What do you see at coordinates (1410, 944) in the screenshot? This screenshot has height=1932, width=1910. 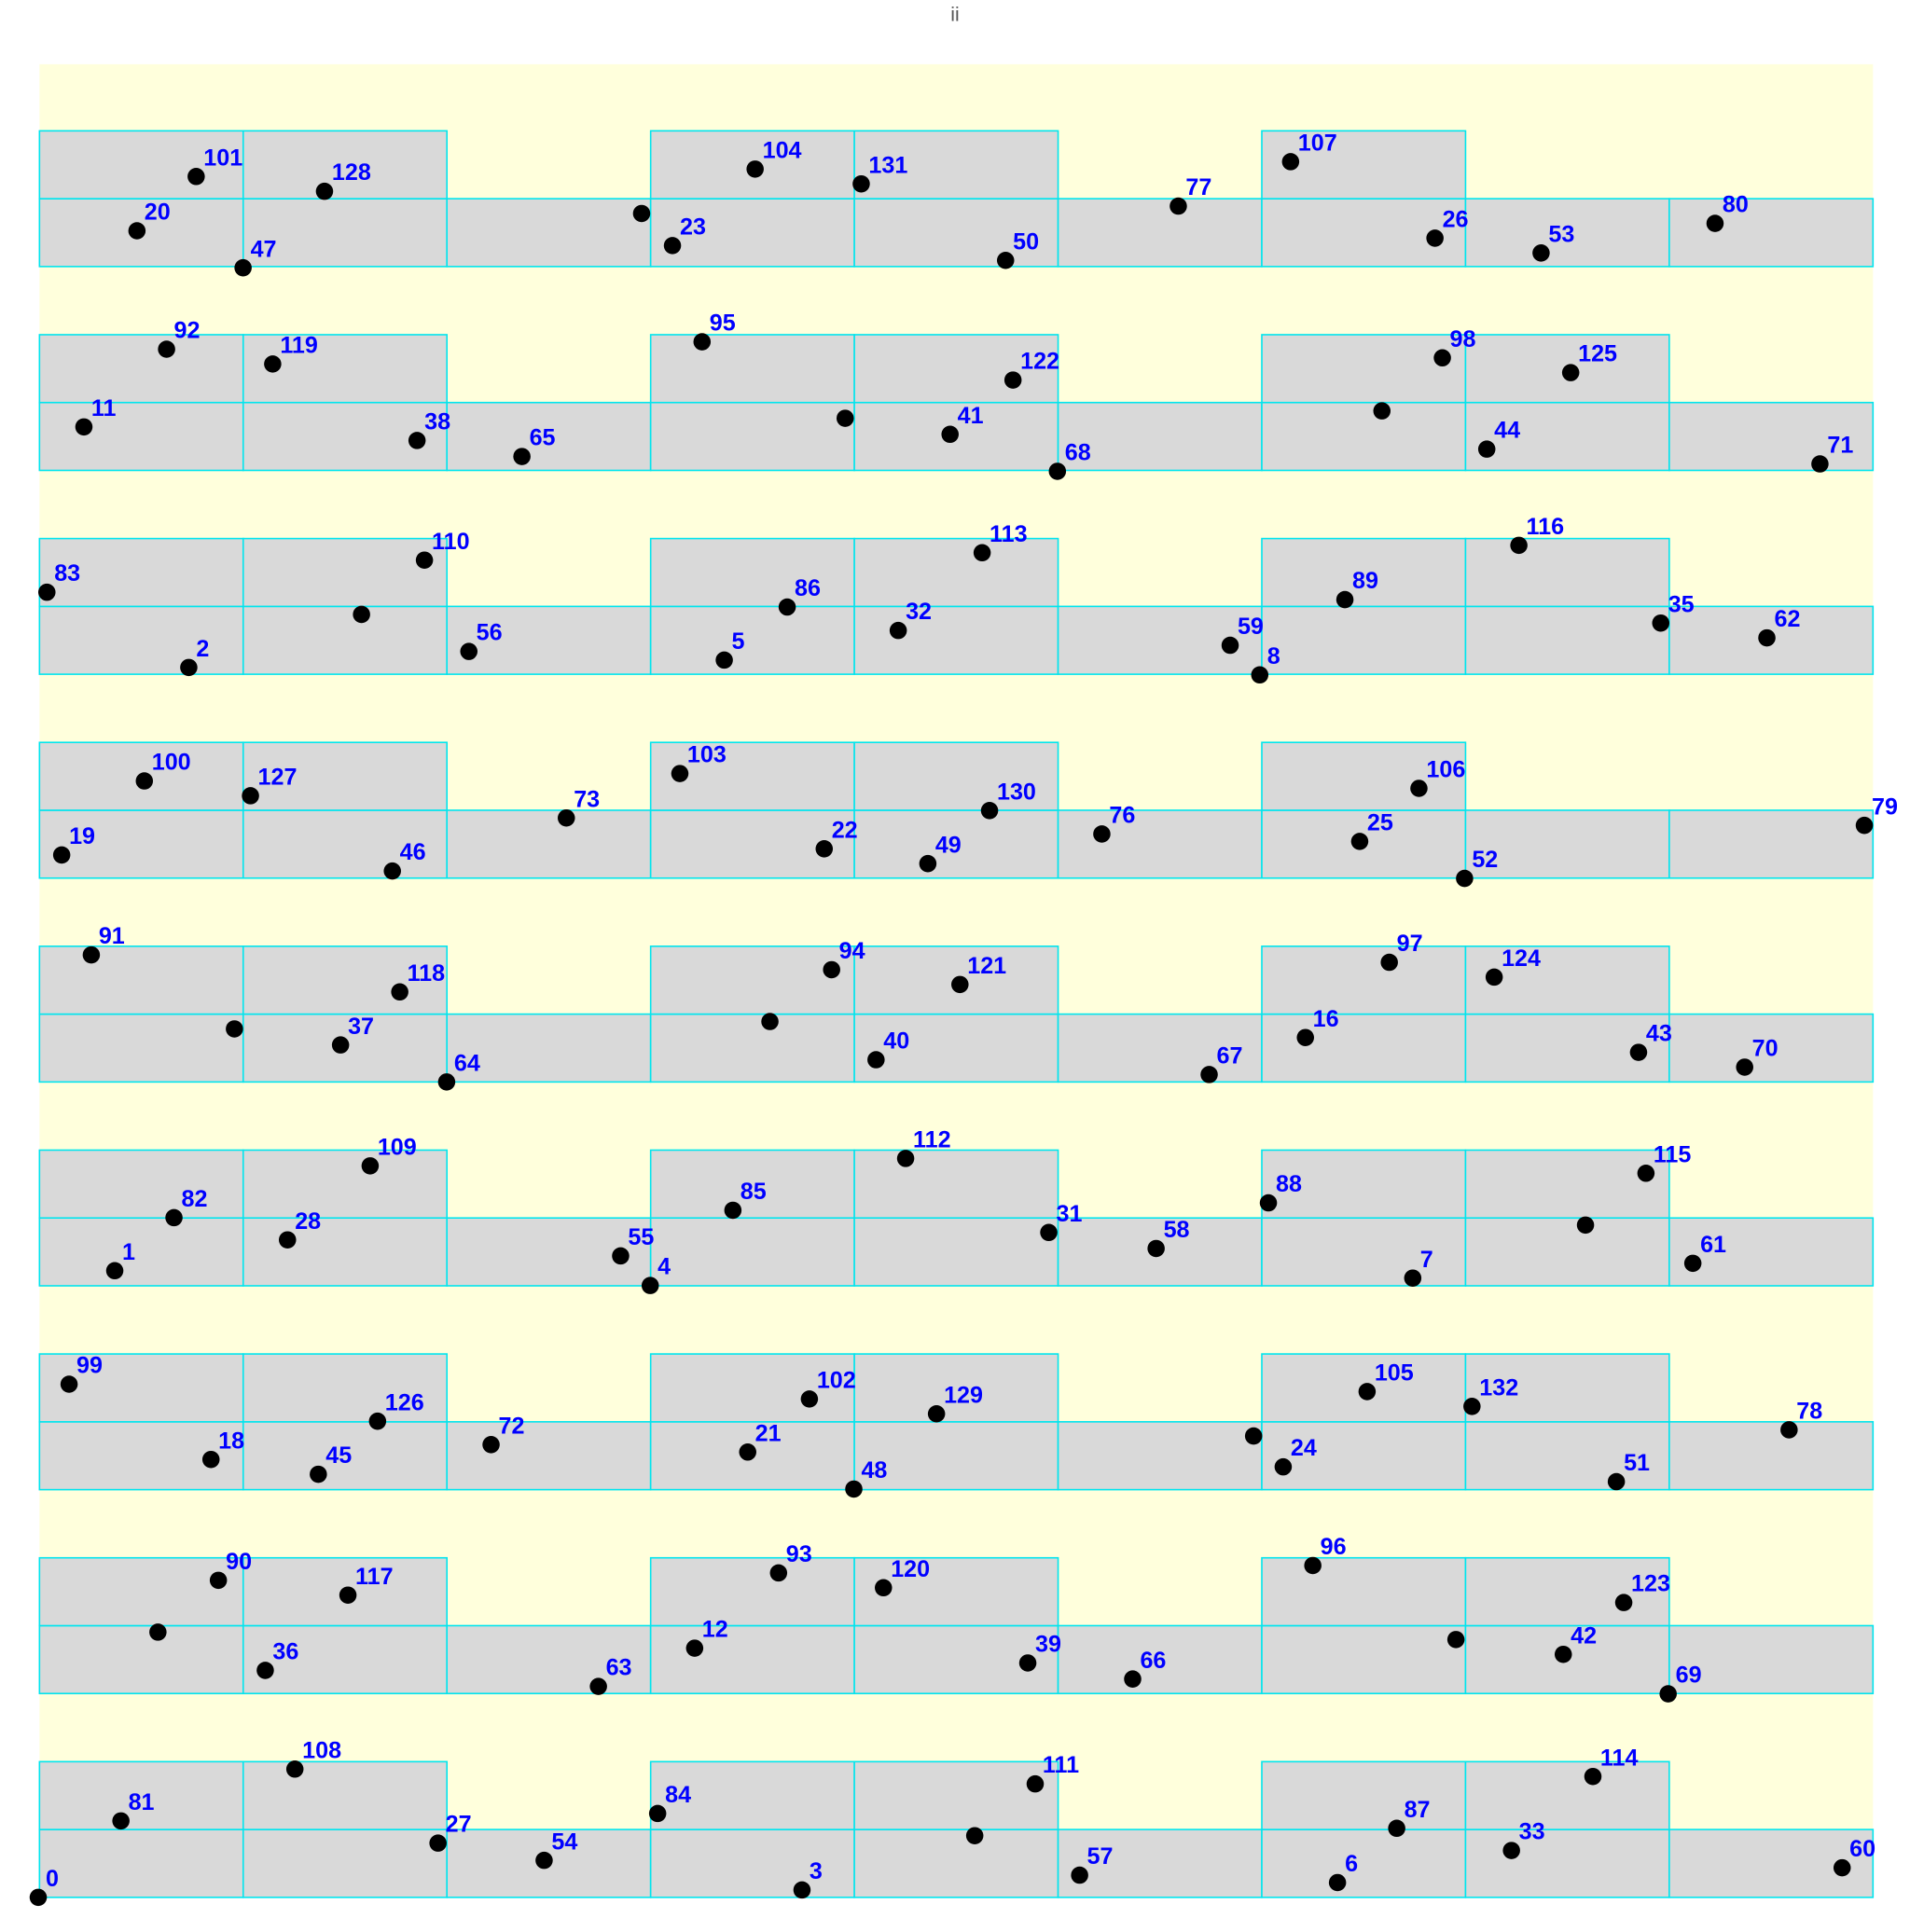 I see `point-label: 97` at bounding box center [1410, 944].